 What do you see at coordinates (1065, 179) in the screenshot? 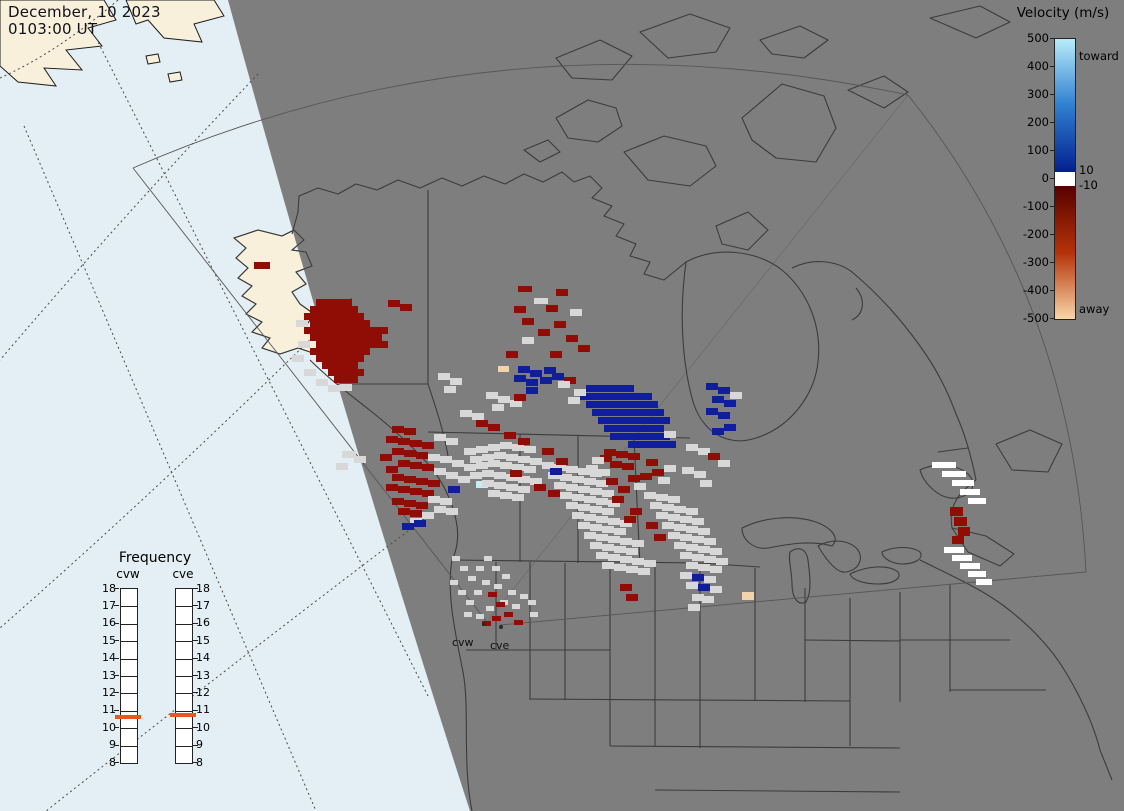
I see `colorbar-zero-band` at bounding box center [1065, 179].